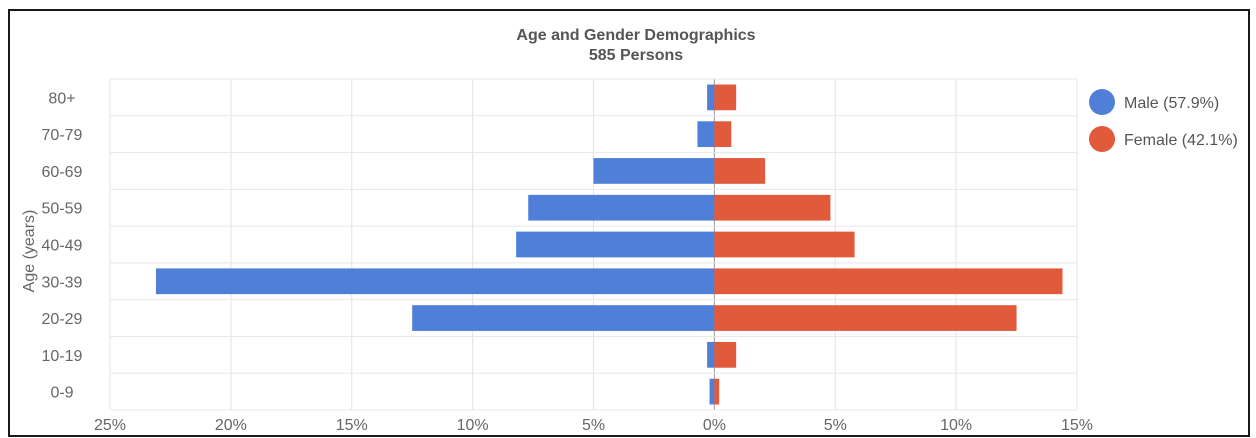 The image size is (1256, 438). What do you see at coordinates (1181, 140) in the screenshot?
I see `legend-label: Female (42.1%)` at bounding box center [1181, 140].